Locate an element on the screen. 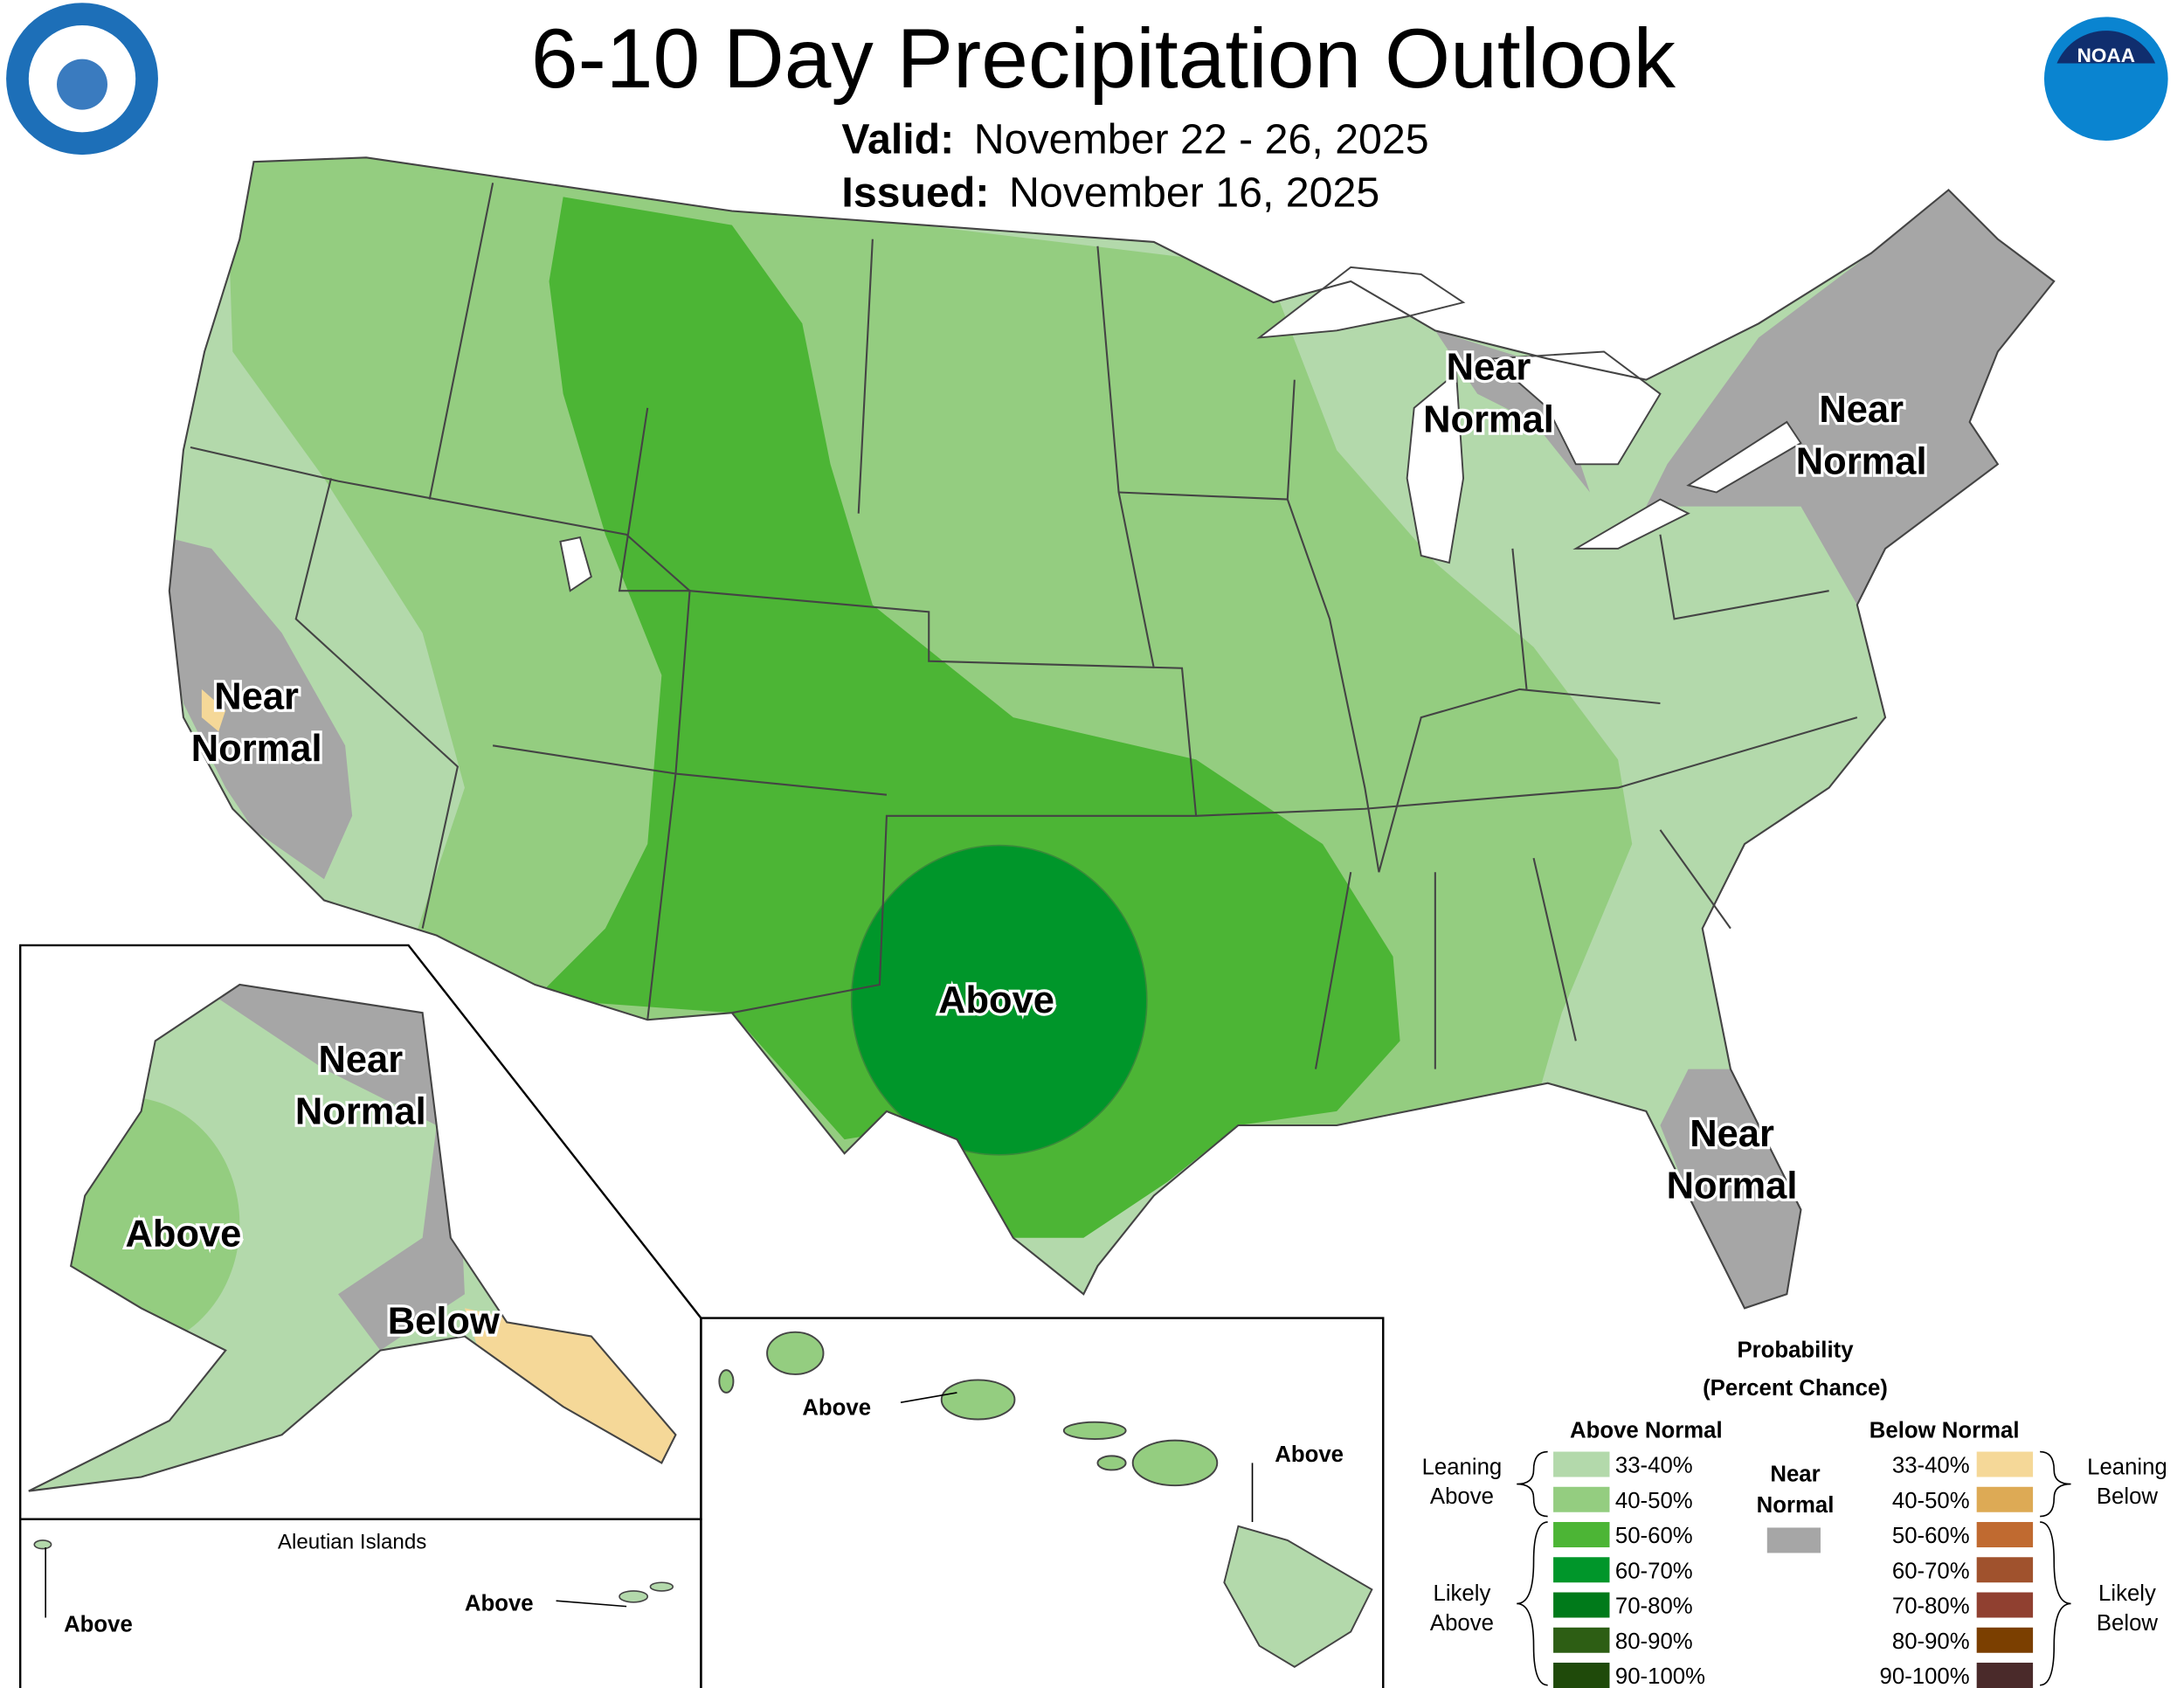 The image size is (2184, 1688). valid-line: Valid: November 22 - 26, 2025 is located at coordinates (1134, 139).